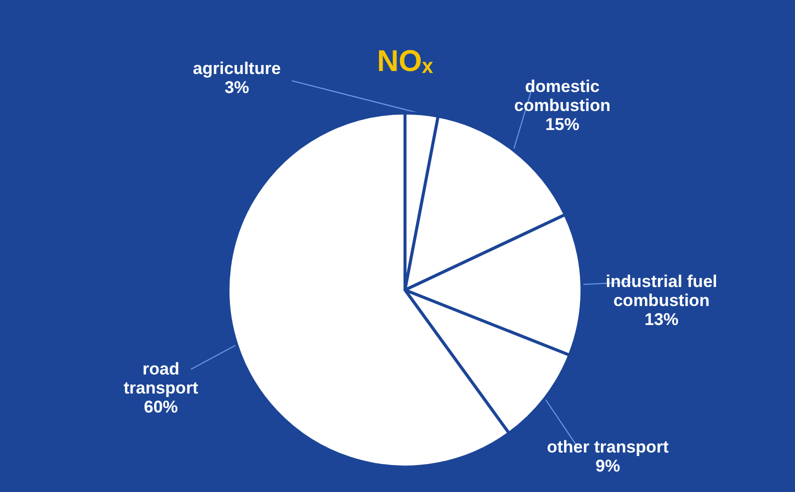 This screenshot has width=795, height=492. I want to click on data-label: 3%, so click(237, 87).